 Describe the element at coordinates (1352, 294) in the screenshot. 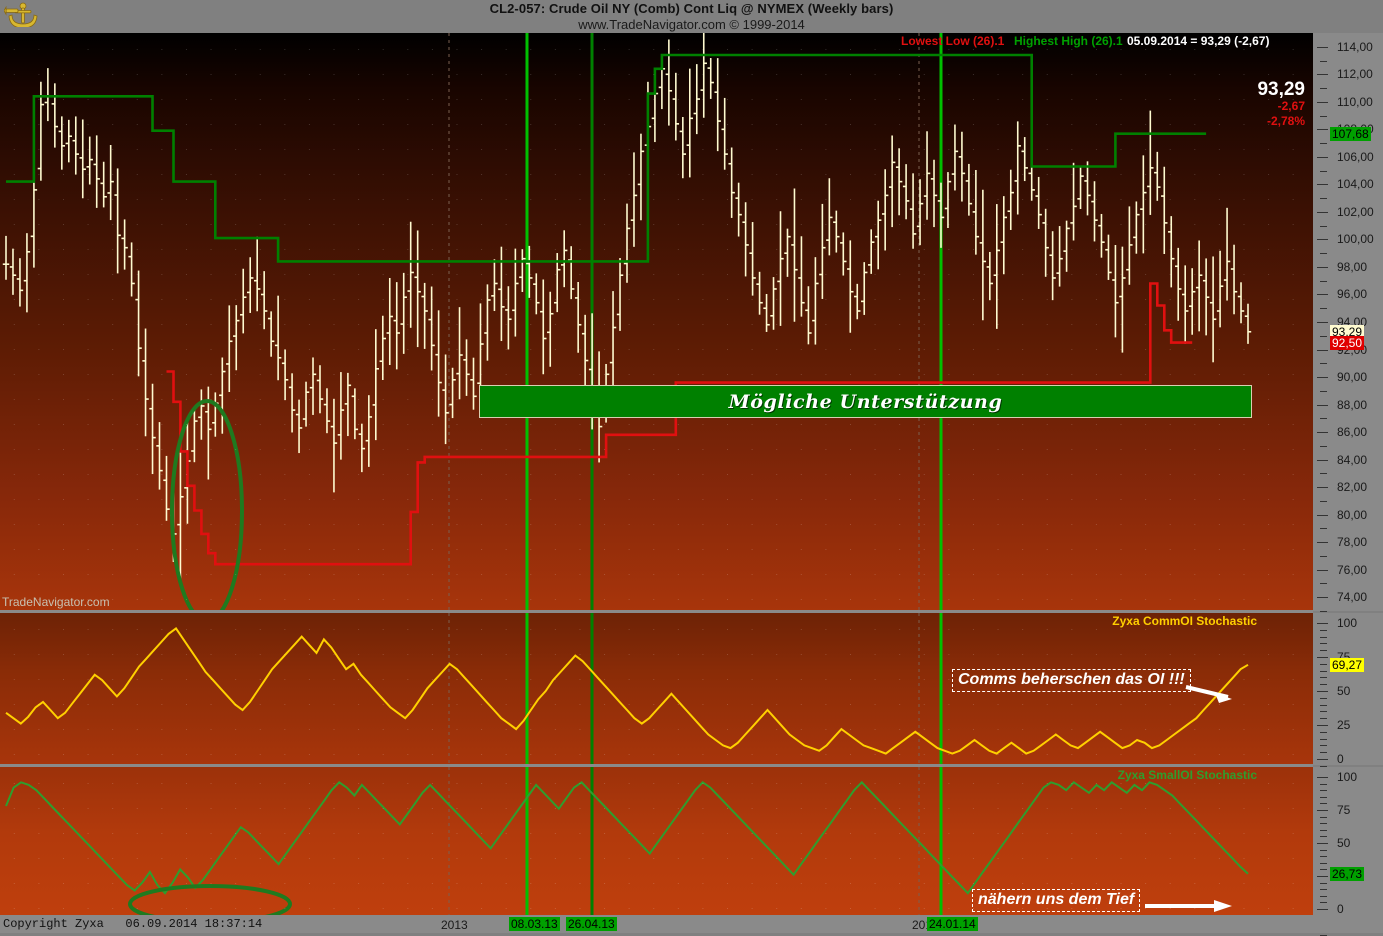

I see `price-axis-label: 96,00` at that location.